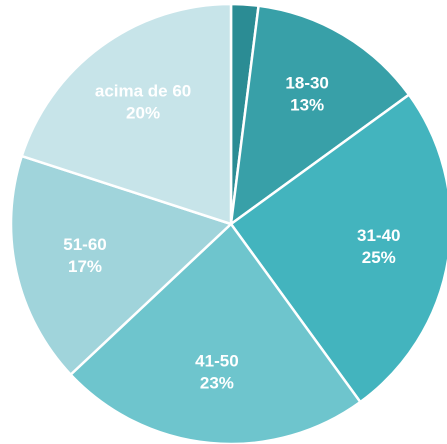 The image size is (447, 444). Describe the element at coordinates (307, 105) in the screenshot. I see `value-label: 13%` at that location.